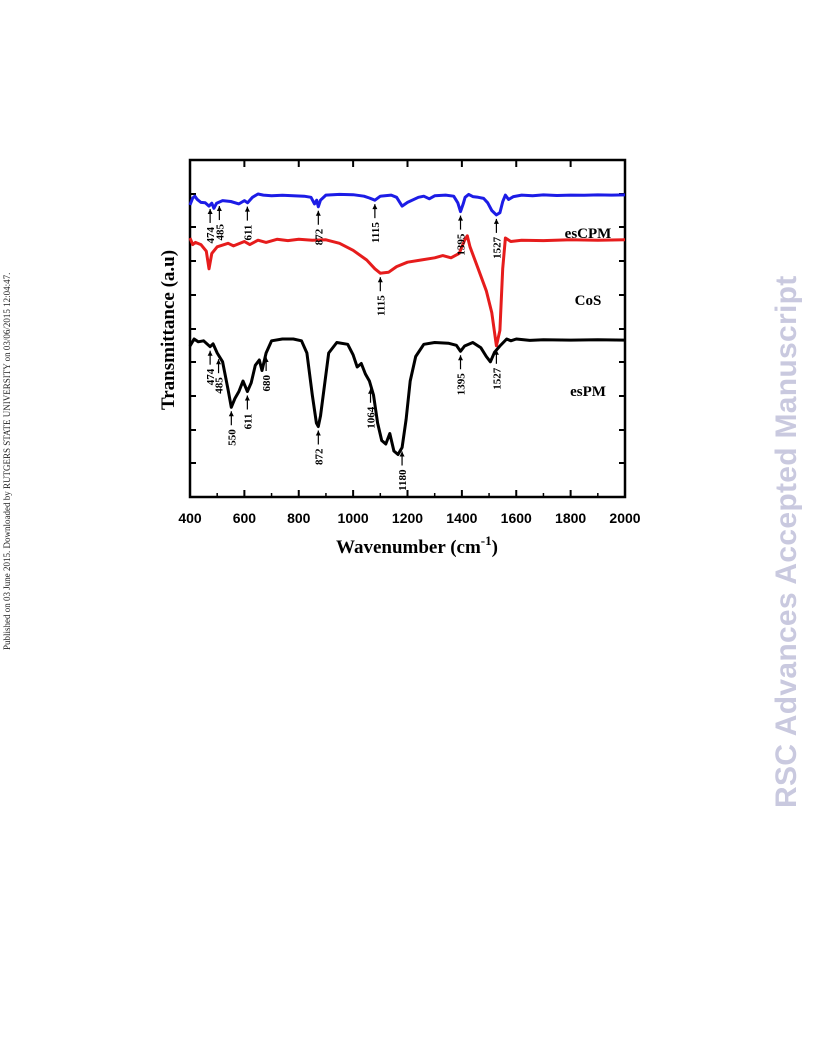 The height and width of the screenshot is (1056, 816). I want to click on peak-label: 1180, so click(403, 480).